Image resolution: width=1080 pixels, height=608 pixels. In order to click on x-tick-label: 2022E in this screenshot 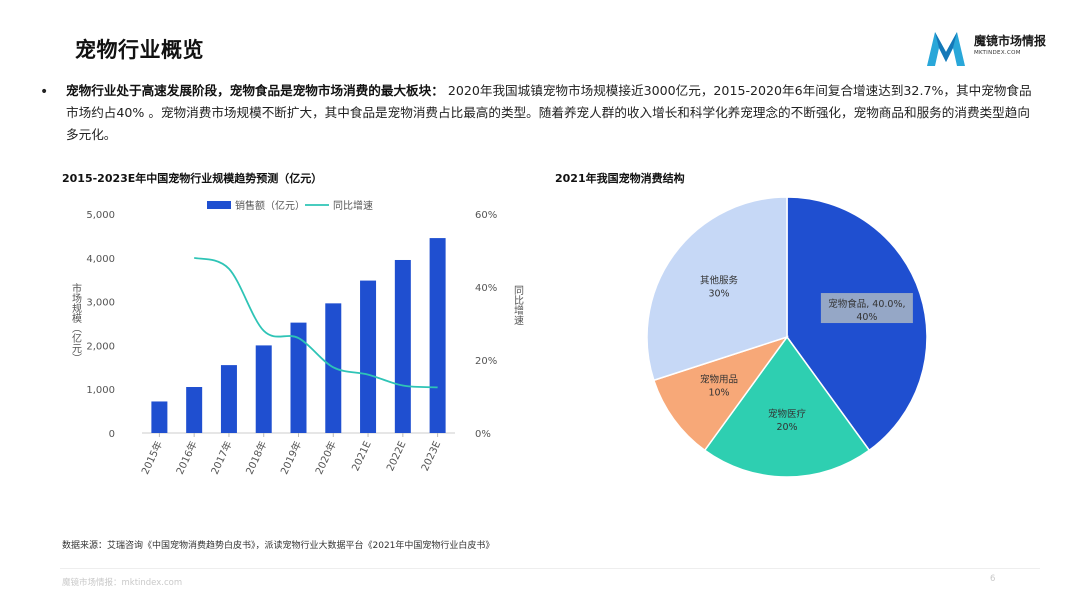, I will do `click(396, 456)`.